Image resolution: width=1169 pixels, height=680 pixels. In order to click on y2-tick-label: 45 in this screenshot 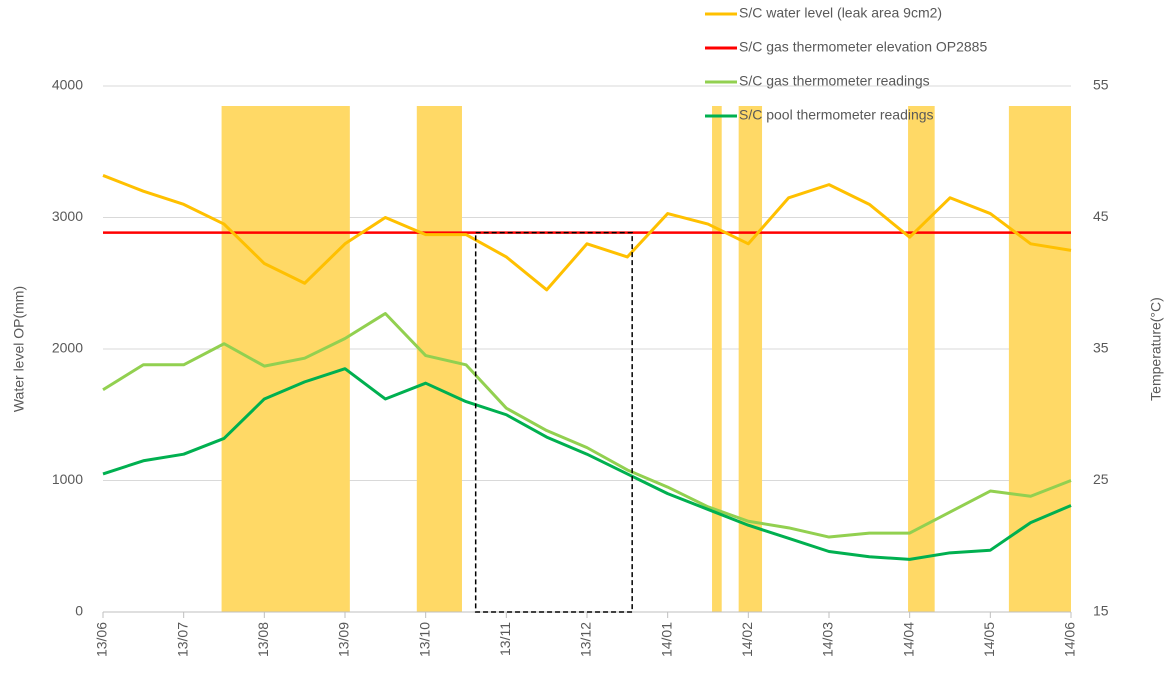, I will do `click(1101, 216)`.